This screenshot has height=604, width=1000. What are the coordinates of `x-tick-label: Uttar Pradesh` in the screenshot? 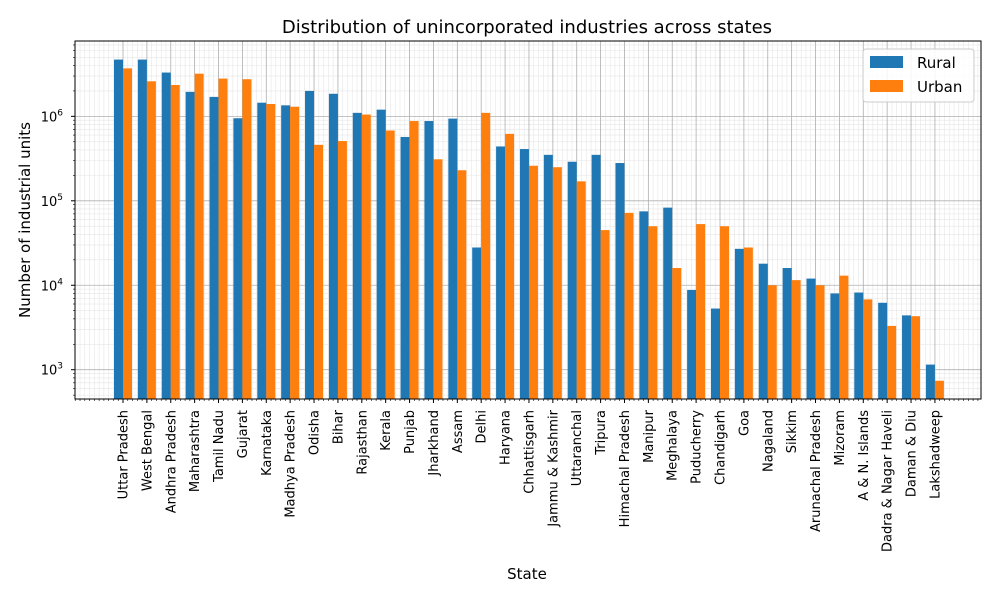 It's located at (124, 454).